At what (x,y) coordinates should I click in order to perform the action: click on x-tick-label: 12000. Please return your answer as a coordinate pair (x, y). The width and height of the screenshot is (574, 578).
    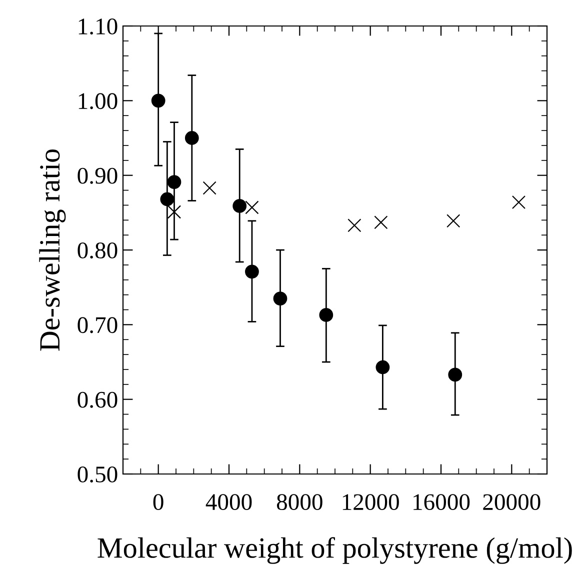
    Looking at the image, I should click on (370, 502).